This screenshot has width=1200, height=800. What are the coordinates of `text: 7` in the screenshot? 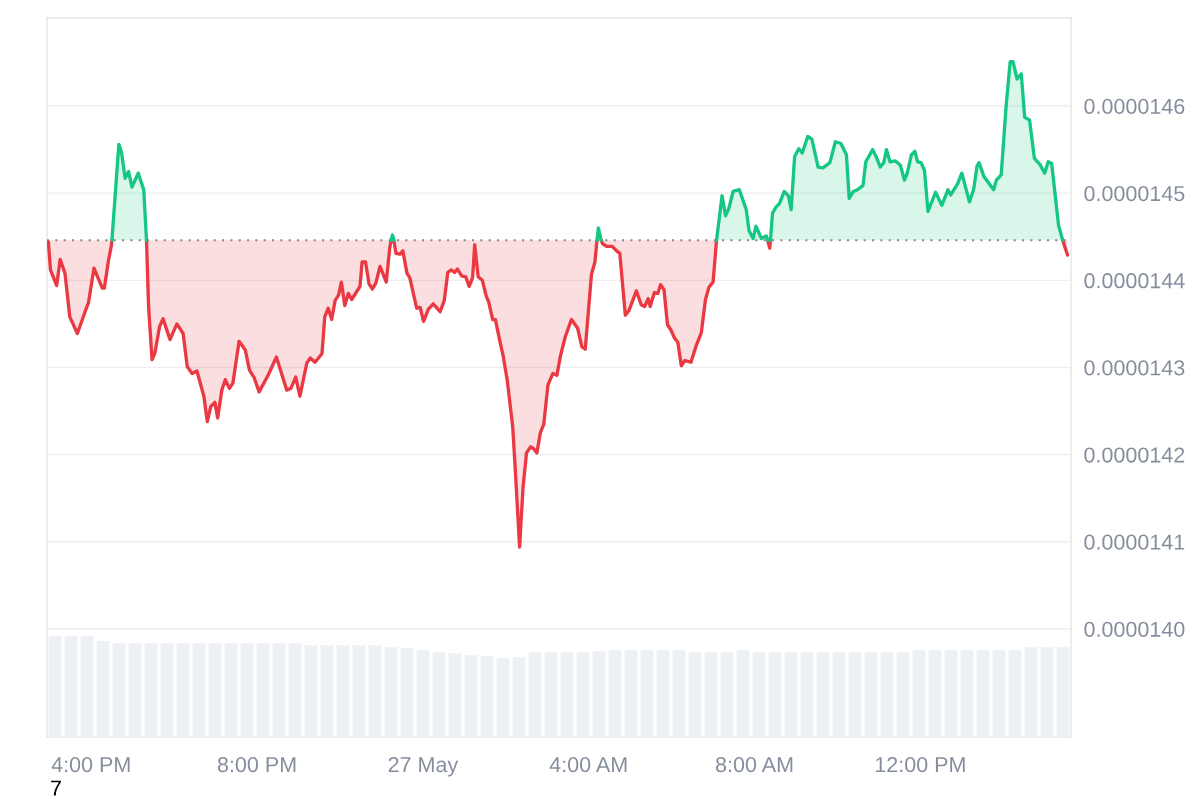 It's located at (56, 788).